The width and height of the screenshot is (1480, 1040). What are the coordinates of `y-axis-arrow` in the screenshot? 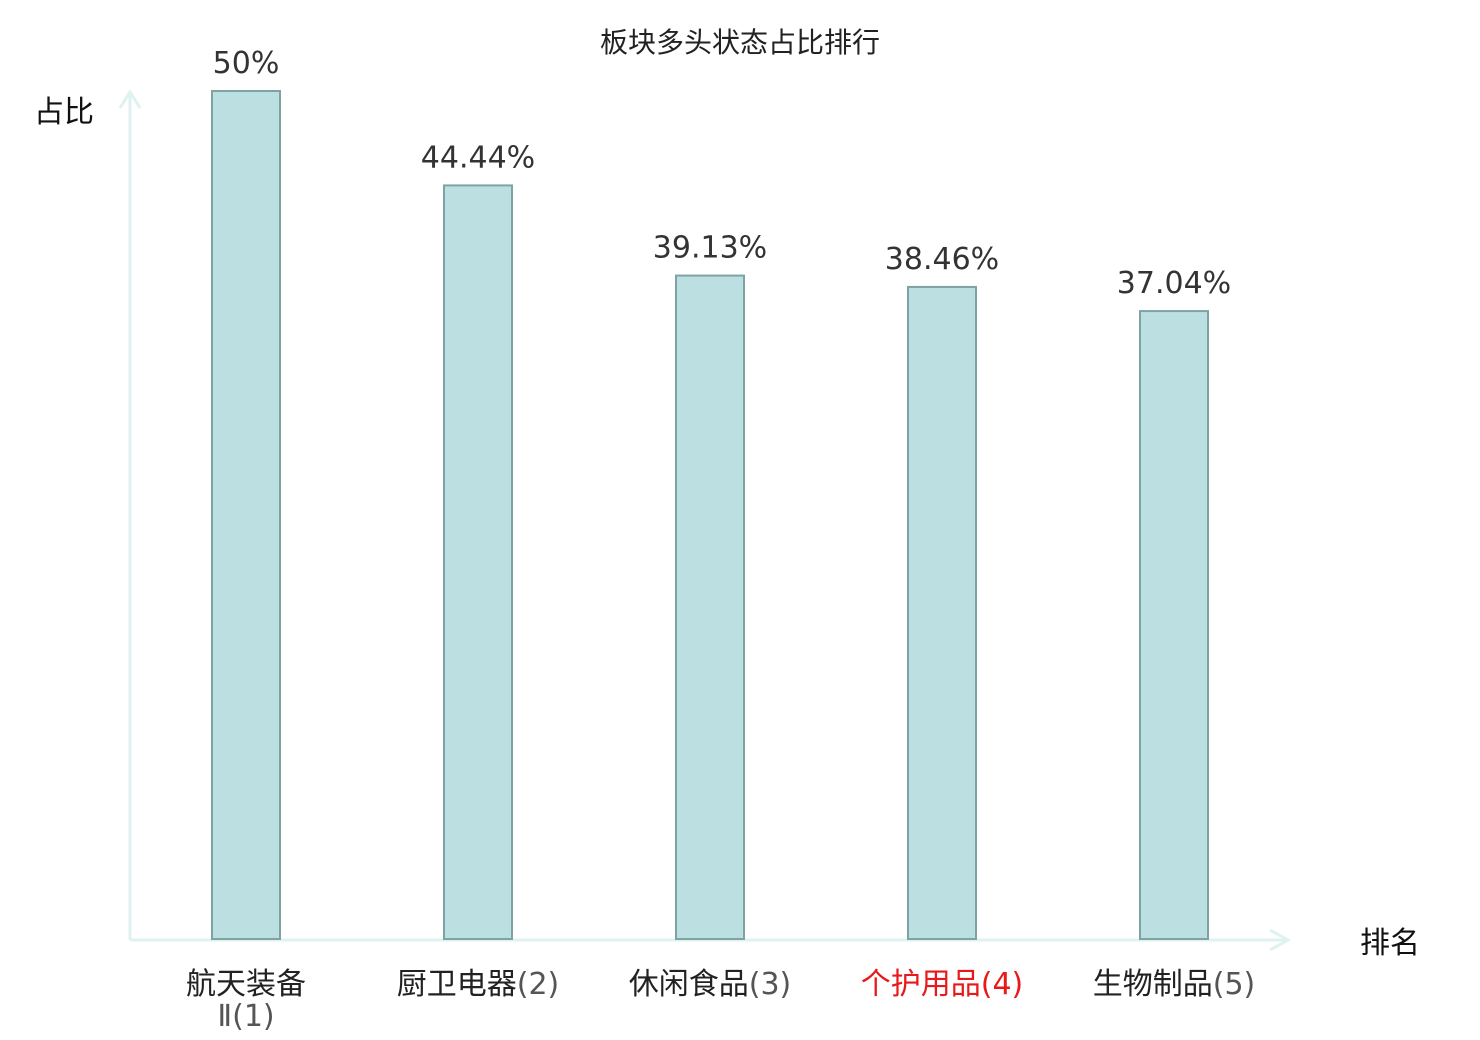 It's located at (130, 99).